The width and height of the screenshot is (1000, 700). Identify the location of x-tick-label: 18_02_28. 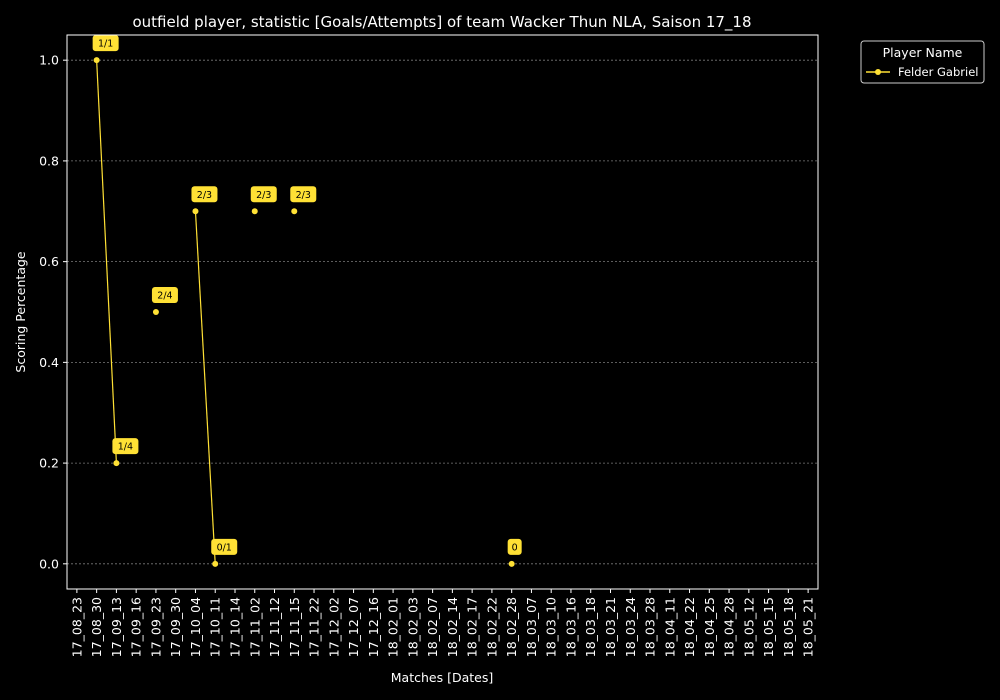
(511, 627).